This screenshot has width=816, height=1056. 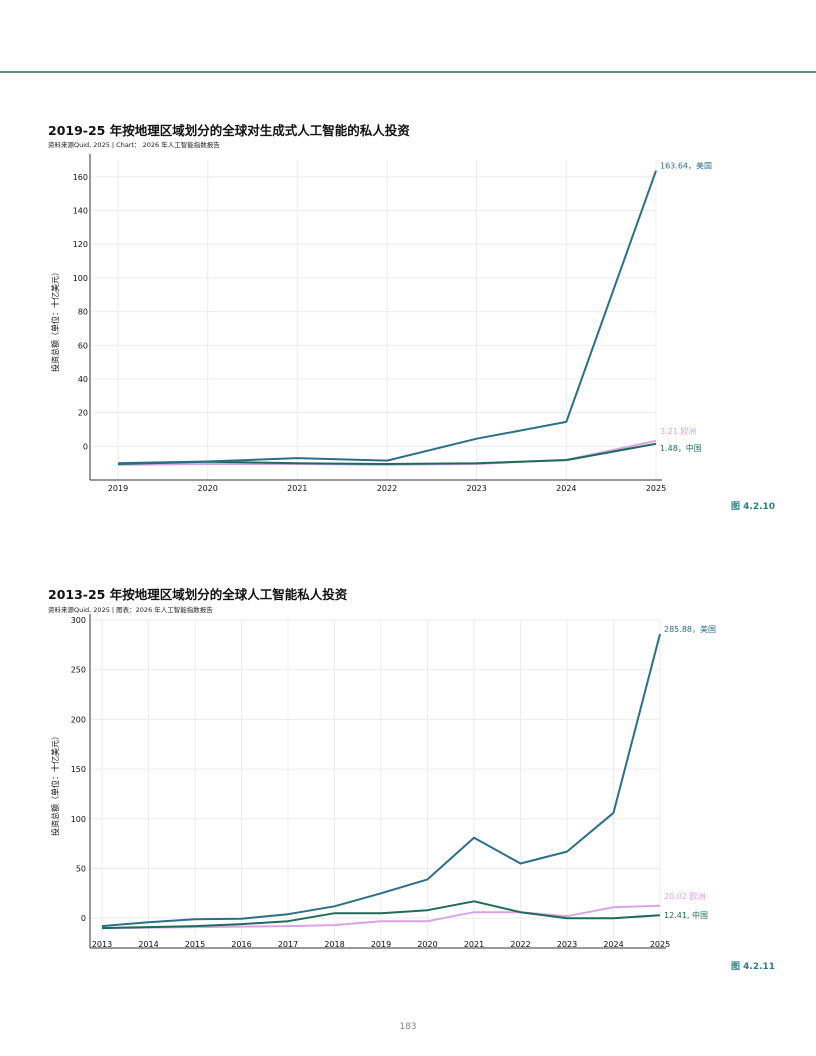 What do you see at coordinates (681, 448) in the screenshot?
I see `end-label: 1.48，中国` at bounding box center [681, 448].